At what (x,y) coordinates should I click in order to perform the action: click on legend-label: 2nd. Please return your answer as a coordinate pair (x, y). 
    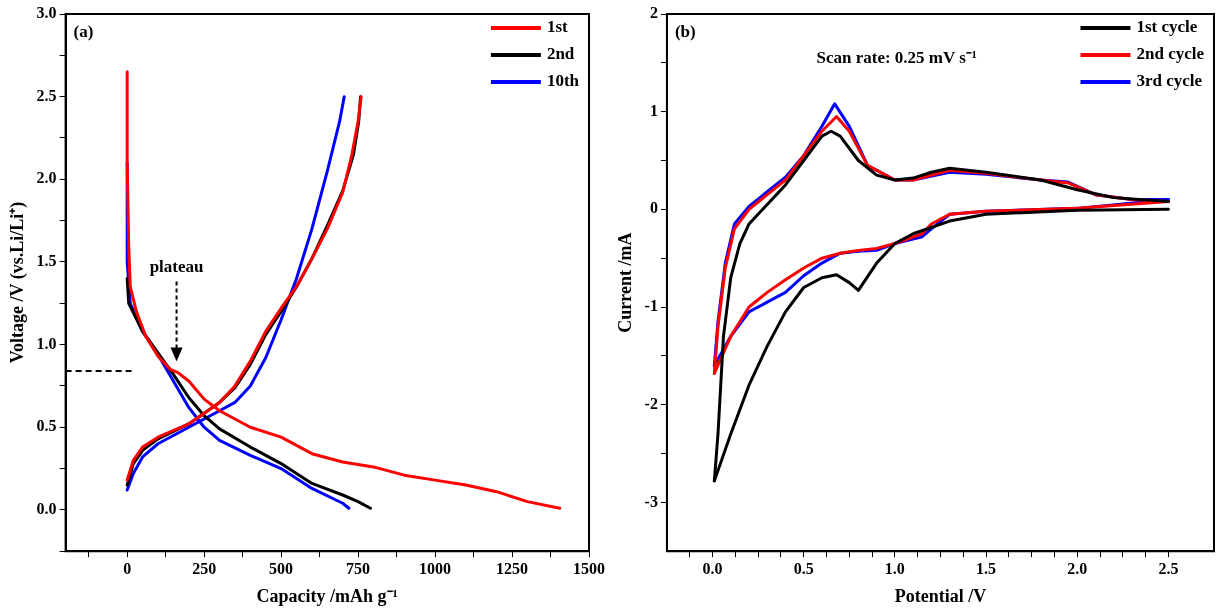
    Looking at the image, I should click on (560, 54).